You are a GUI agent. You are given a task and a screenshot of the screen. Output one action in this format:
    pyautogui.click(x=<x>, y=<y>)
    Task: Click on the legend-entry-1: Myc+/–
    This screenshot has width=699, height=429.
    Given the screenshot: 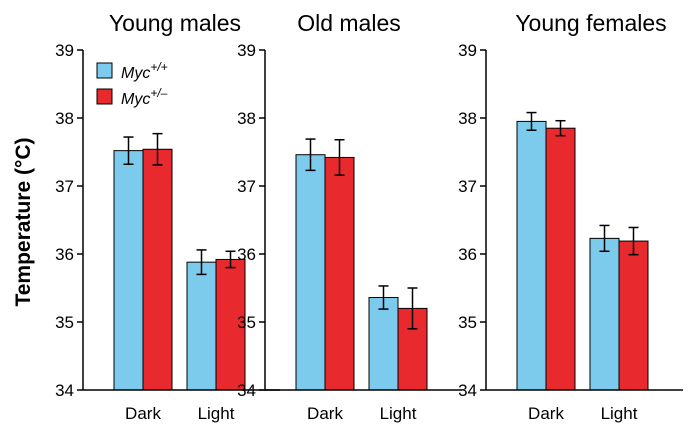 What is the action you would take?
    pyautogui.click(x=132, y=97)
    